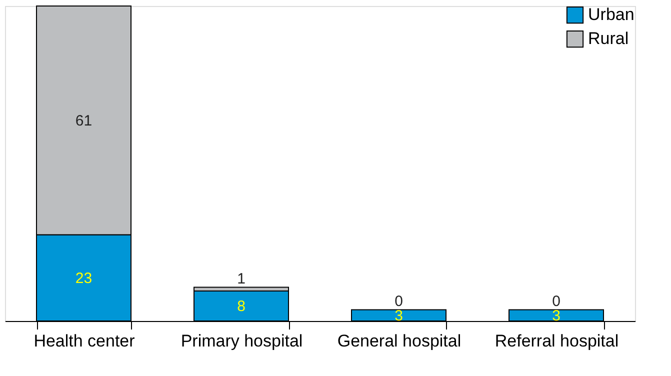 This screenshot has width=671, height=376. What do you see at coordinates (241, 279) in the screenshot?
I see `data-label: 1` at bounding box center [241, 279].